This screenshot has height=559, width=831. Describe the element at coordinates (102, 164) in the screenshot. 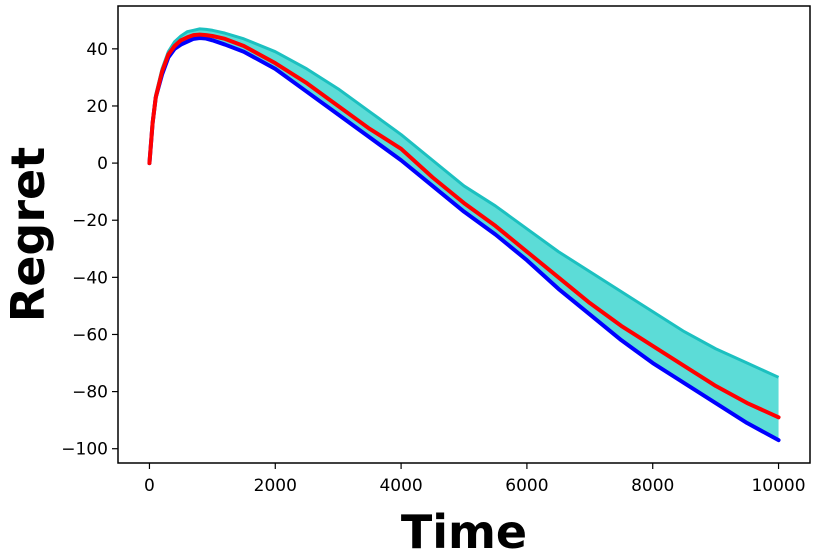

I see `y-tick-label: 0` at that location.